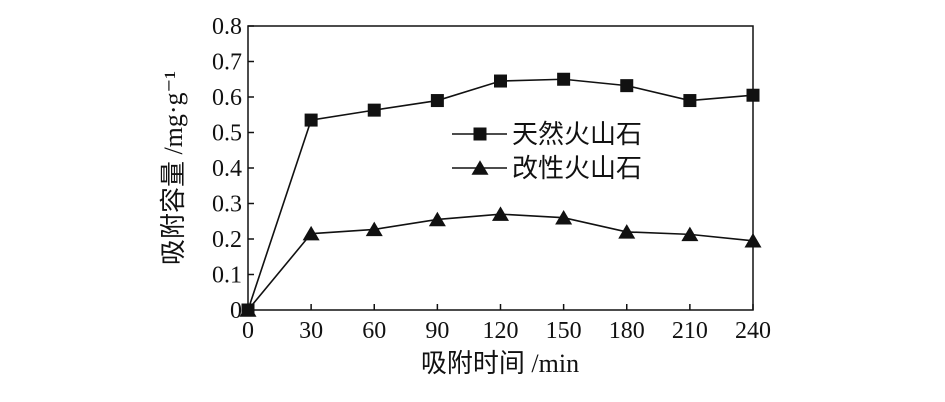 The width and height of the screenshot is (945, 402). What do you see at coordinates (577, 134) in the screenshot?
I see `legend-label: 天然火山石` at bounding box center [577, 134].